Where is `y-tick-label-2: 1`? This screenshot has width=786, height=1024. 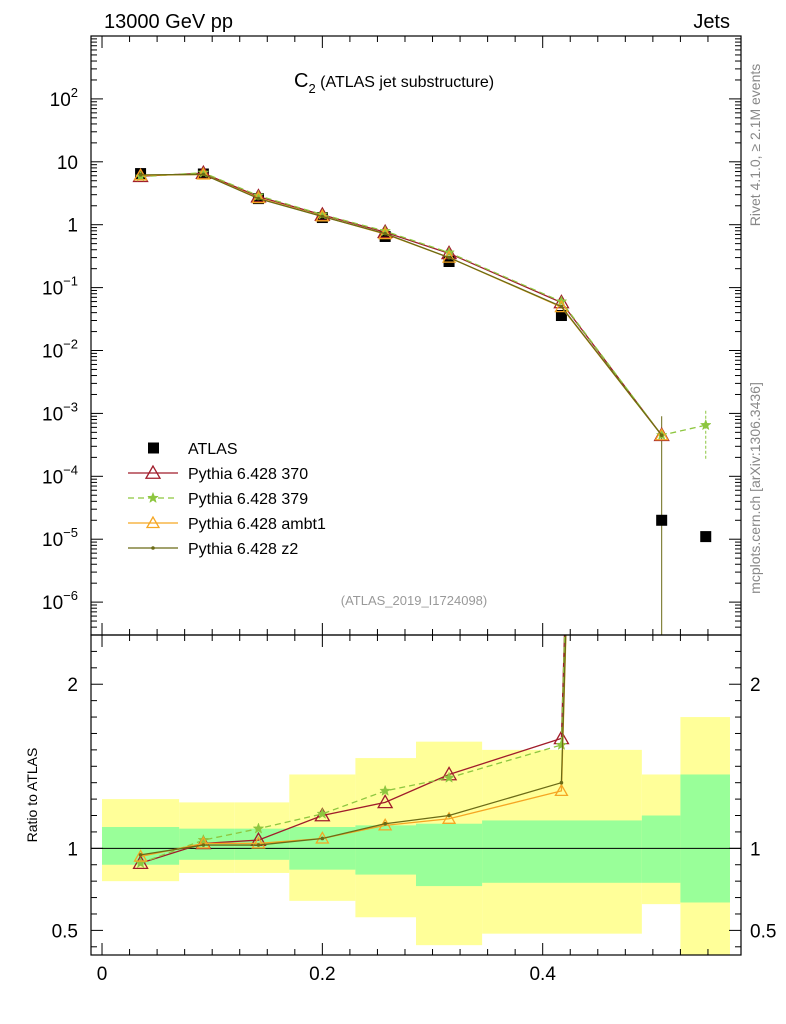 y-tick-label-2: 1 is located at coordinates (72, 226).